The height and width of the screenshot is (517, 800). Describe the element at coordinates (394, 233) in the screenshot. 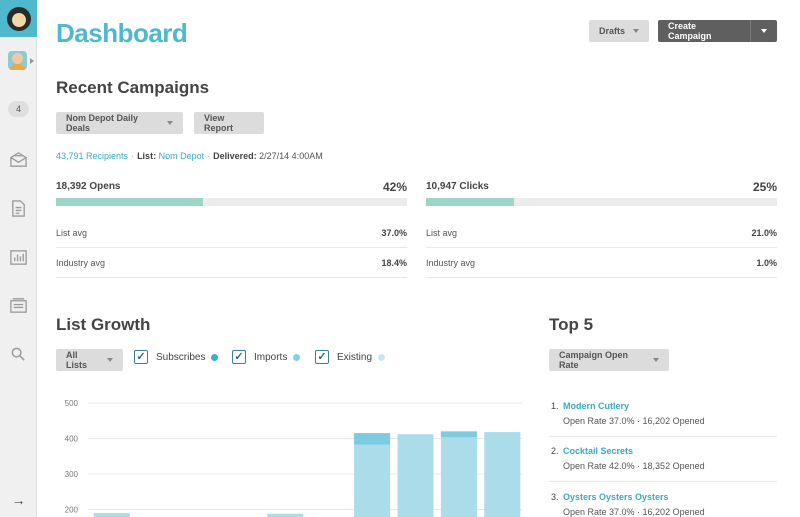

I see `opens-list-avg-value: 37.0%` at that location.